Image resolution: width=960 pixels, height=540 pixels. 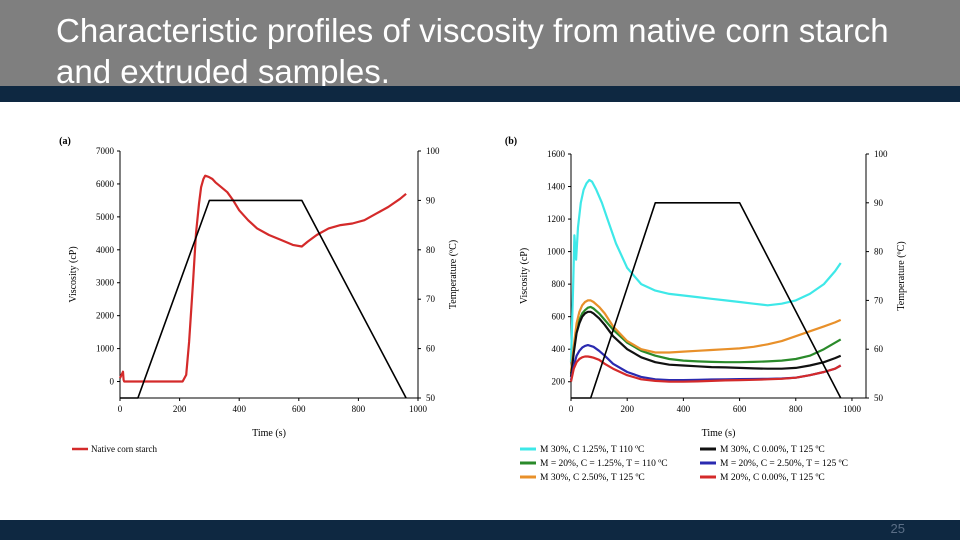 I want to click on footer-bar, so click(x=480, y=530).